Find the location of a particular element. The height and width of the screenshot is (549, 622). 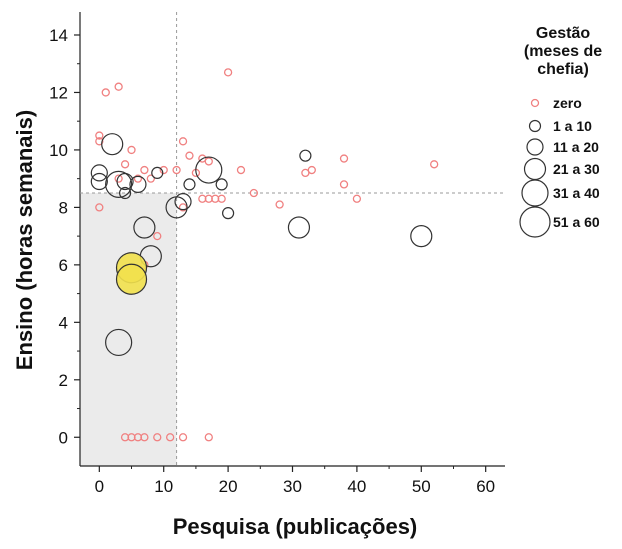

y-tick-label: 2 is located at coordinates (63, 380).